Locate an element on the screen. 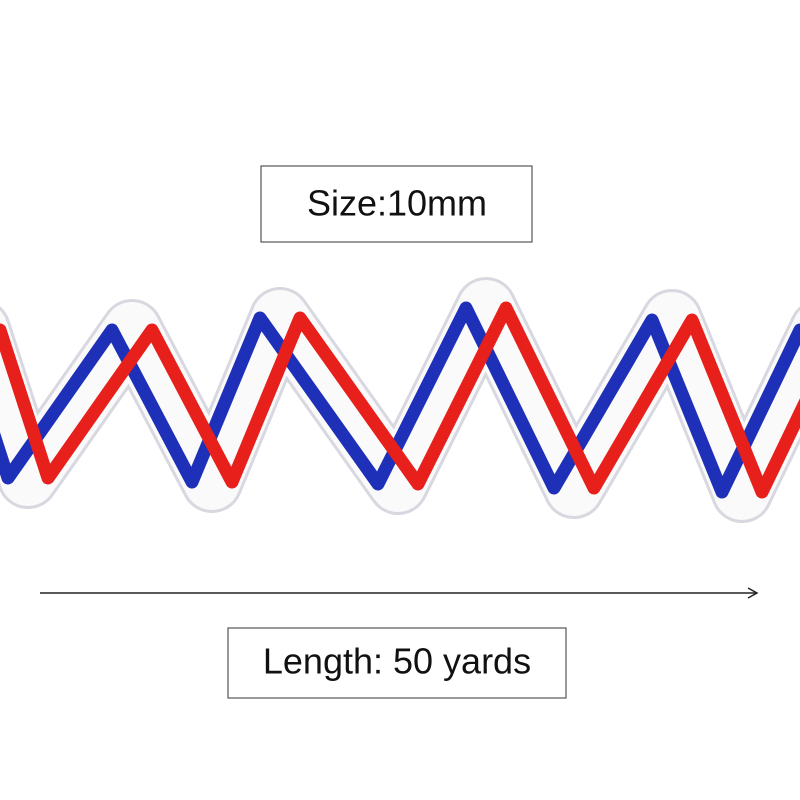 This screenshot has height=800, width=800. length-label: Length: 50 yards is located at coordinates (397, 661).